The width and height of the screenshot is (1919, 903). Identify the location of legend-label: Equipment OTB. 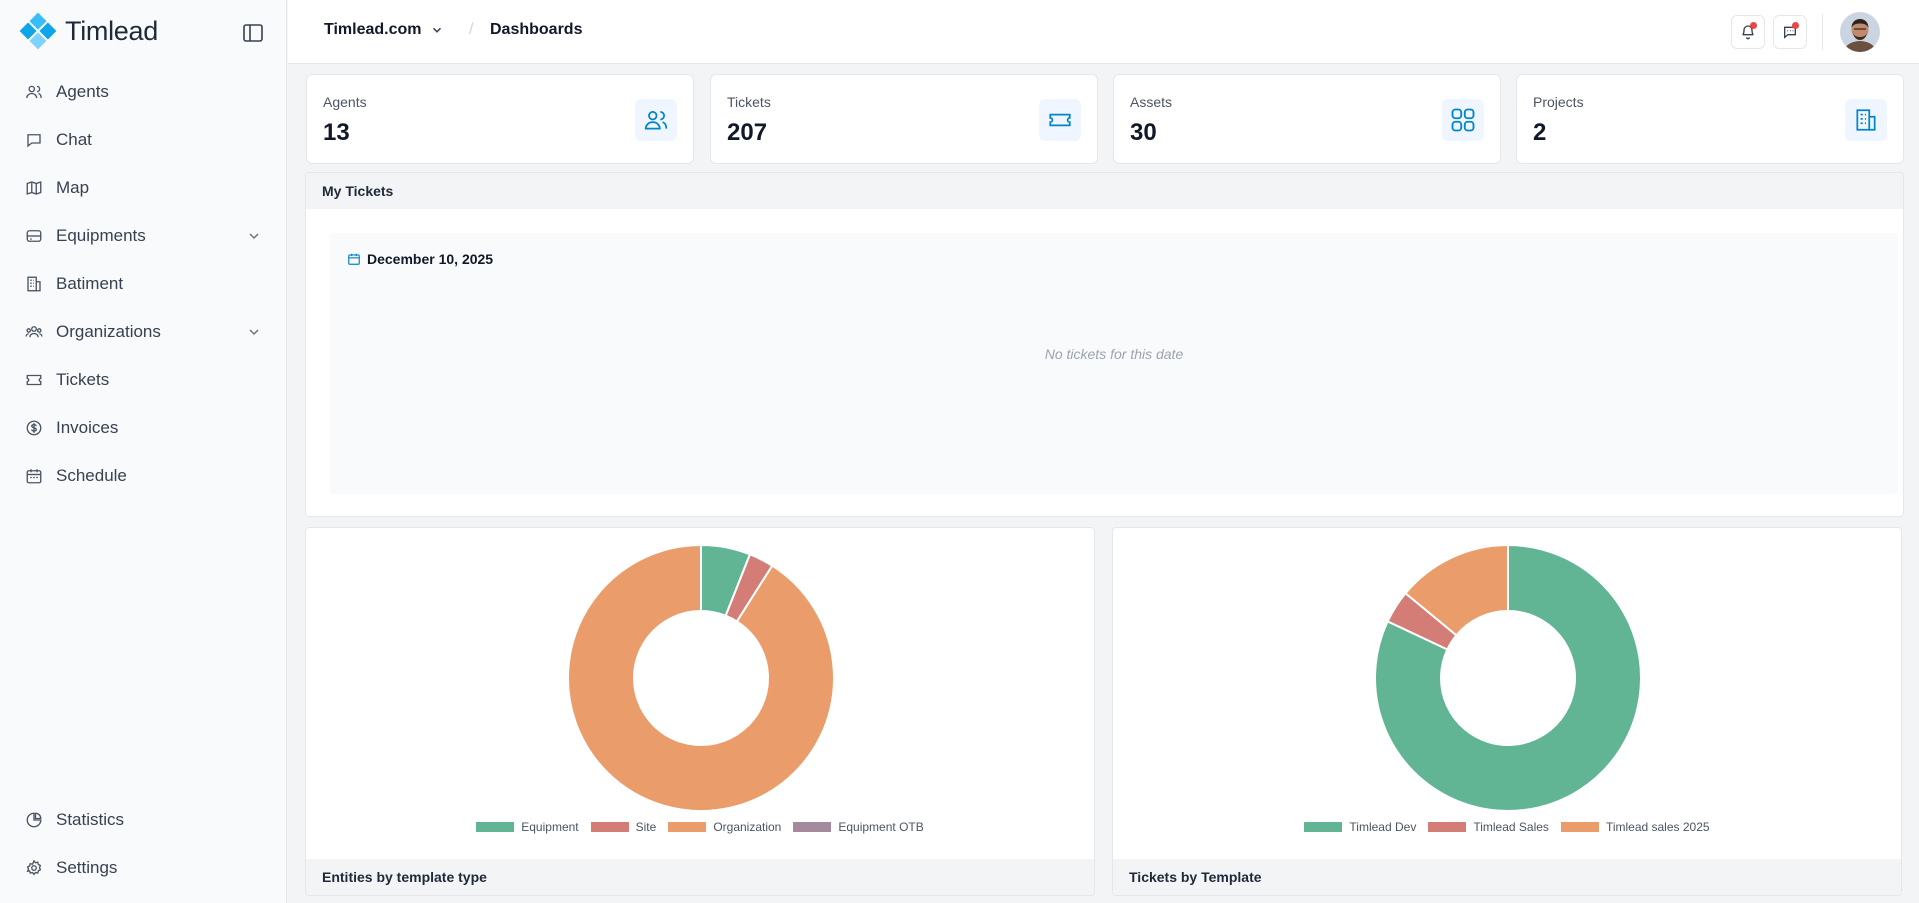
(881, 827).